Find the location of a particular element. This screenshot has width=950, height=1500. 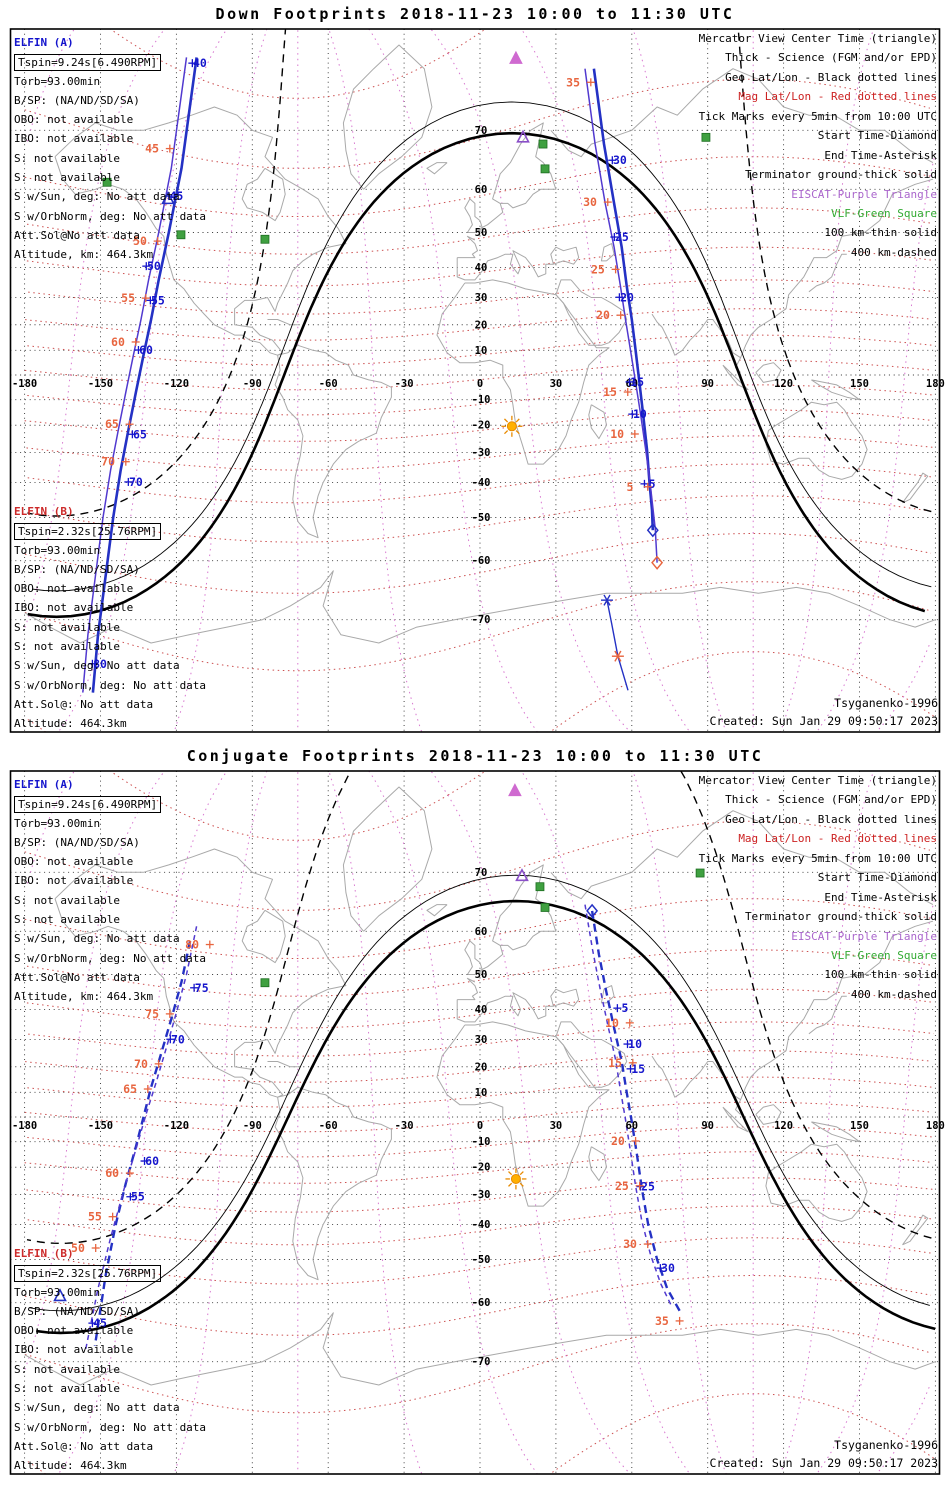

elfin-a-tspin-row: Tspin=9.24s[6.490RPM] is located at coordinates (110, 803).